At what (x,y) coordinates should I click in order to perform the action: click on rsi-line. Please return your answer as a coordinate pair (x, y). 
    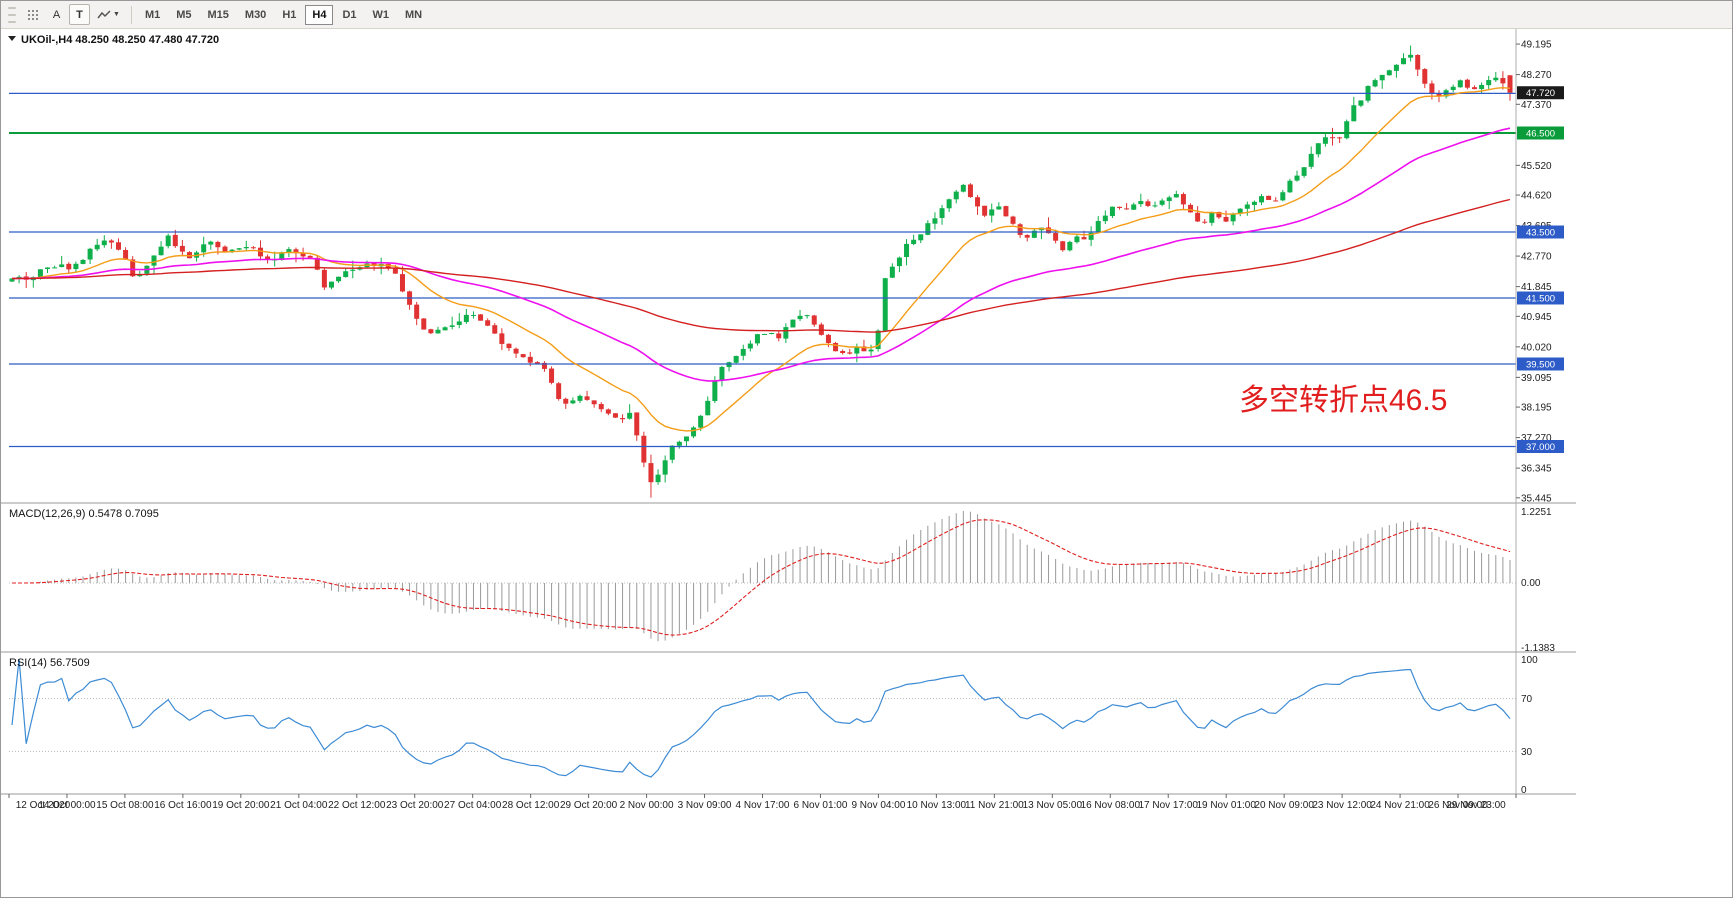
    Looking at the image, I should click on (761, 718).